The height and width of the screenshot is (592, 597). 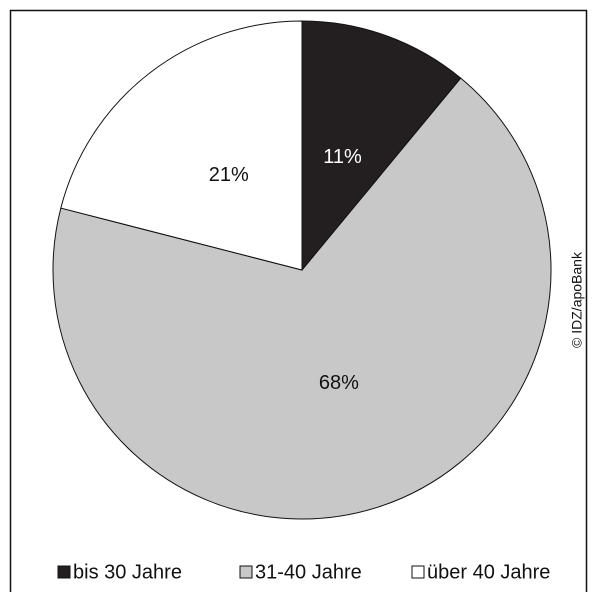 What do you see at coordinates (339, 383) in the screenshot?
I see `slice-label: 68%` at bounding box center [339, 383].